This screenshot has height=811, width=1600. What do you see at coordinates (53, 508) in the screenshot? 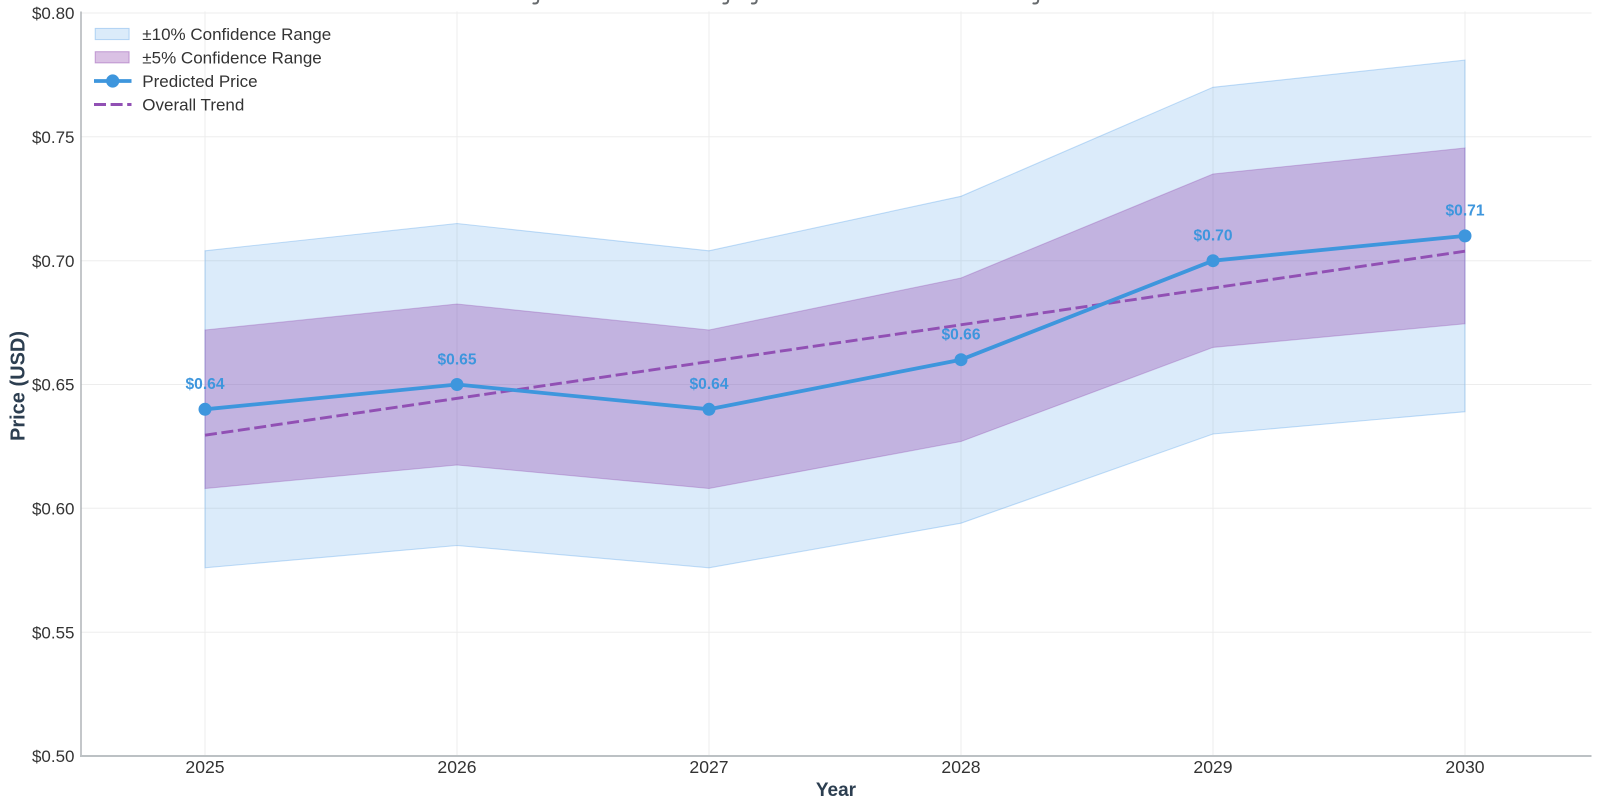
I see `svg-text: $0.60` at bounding box center [53, 508].